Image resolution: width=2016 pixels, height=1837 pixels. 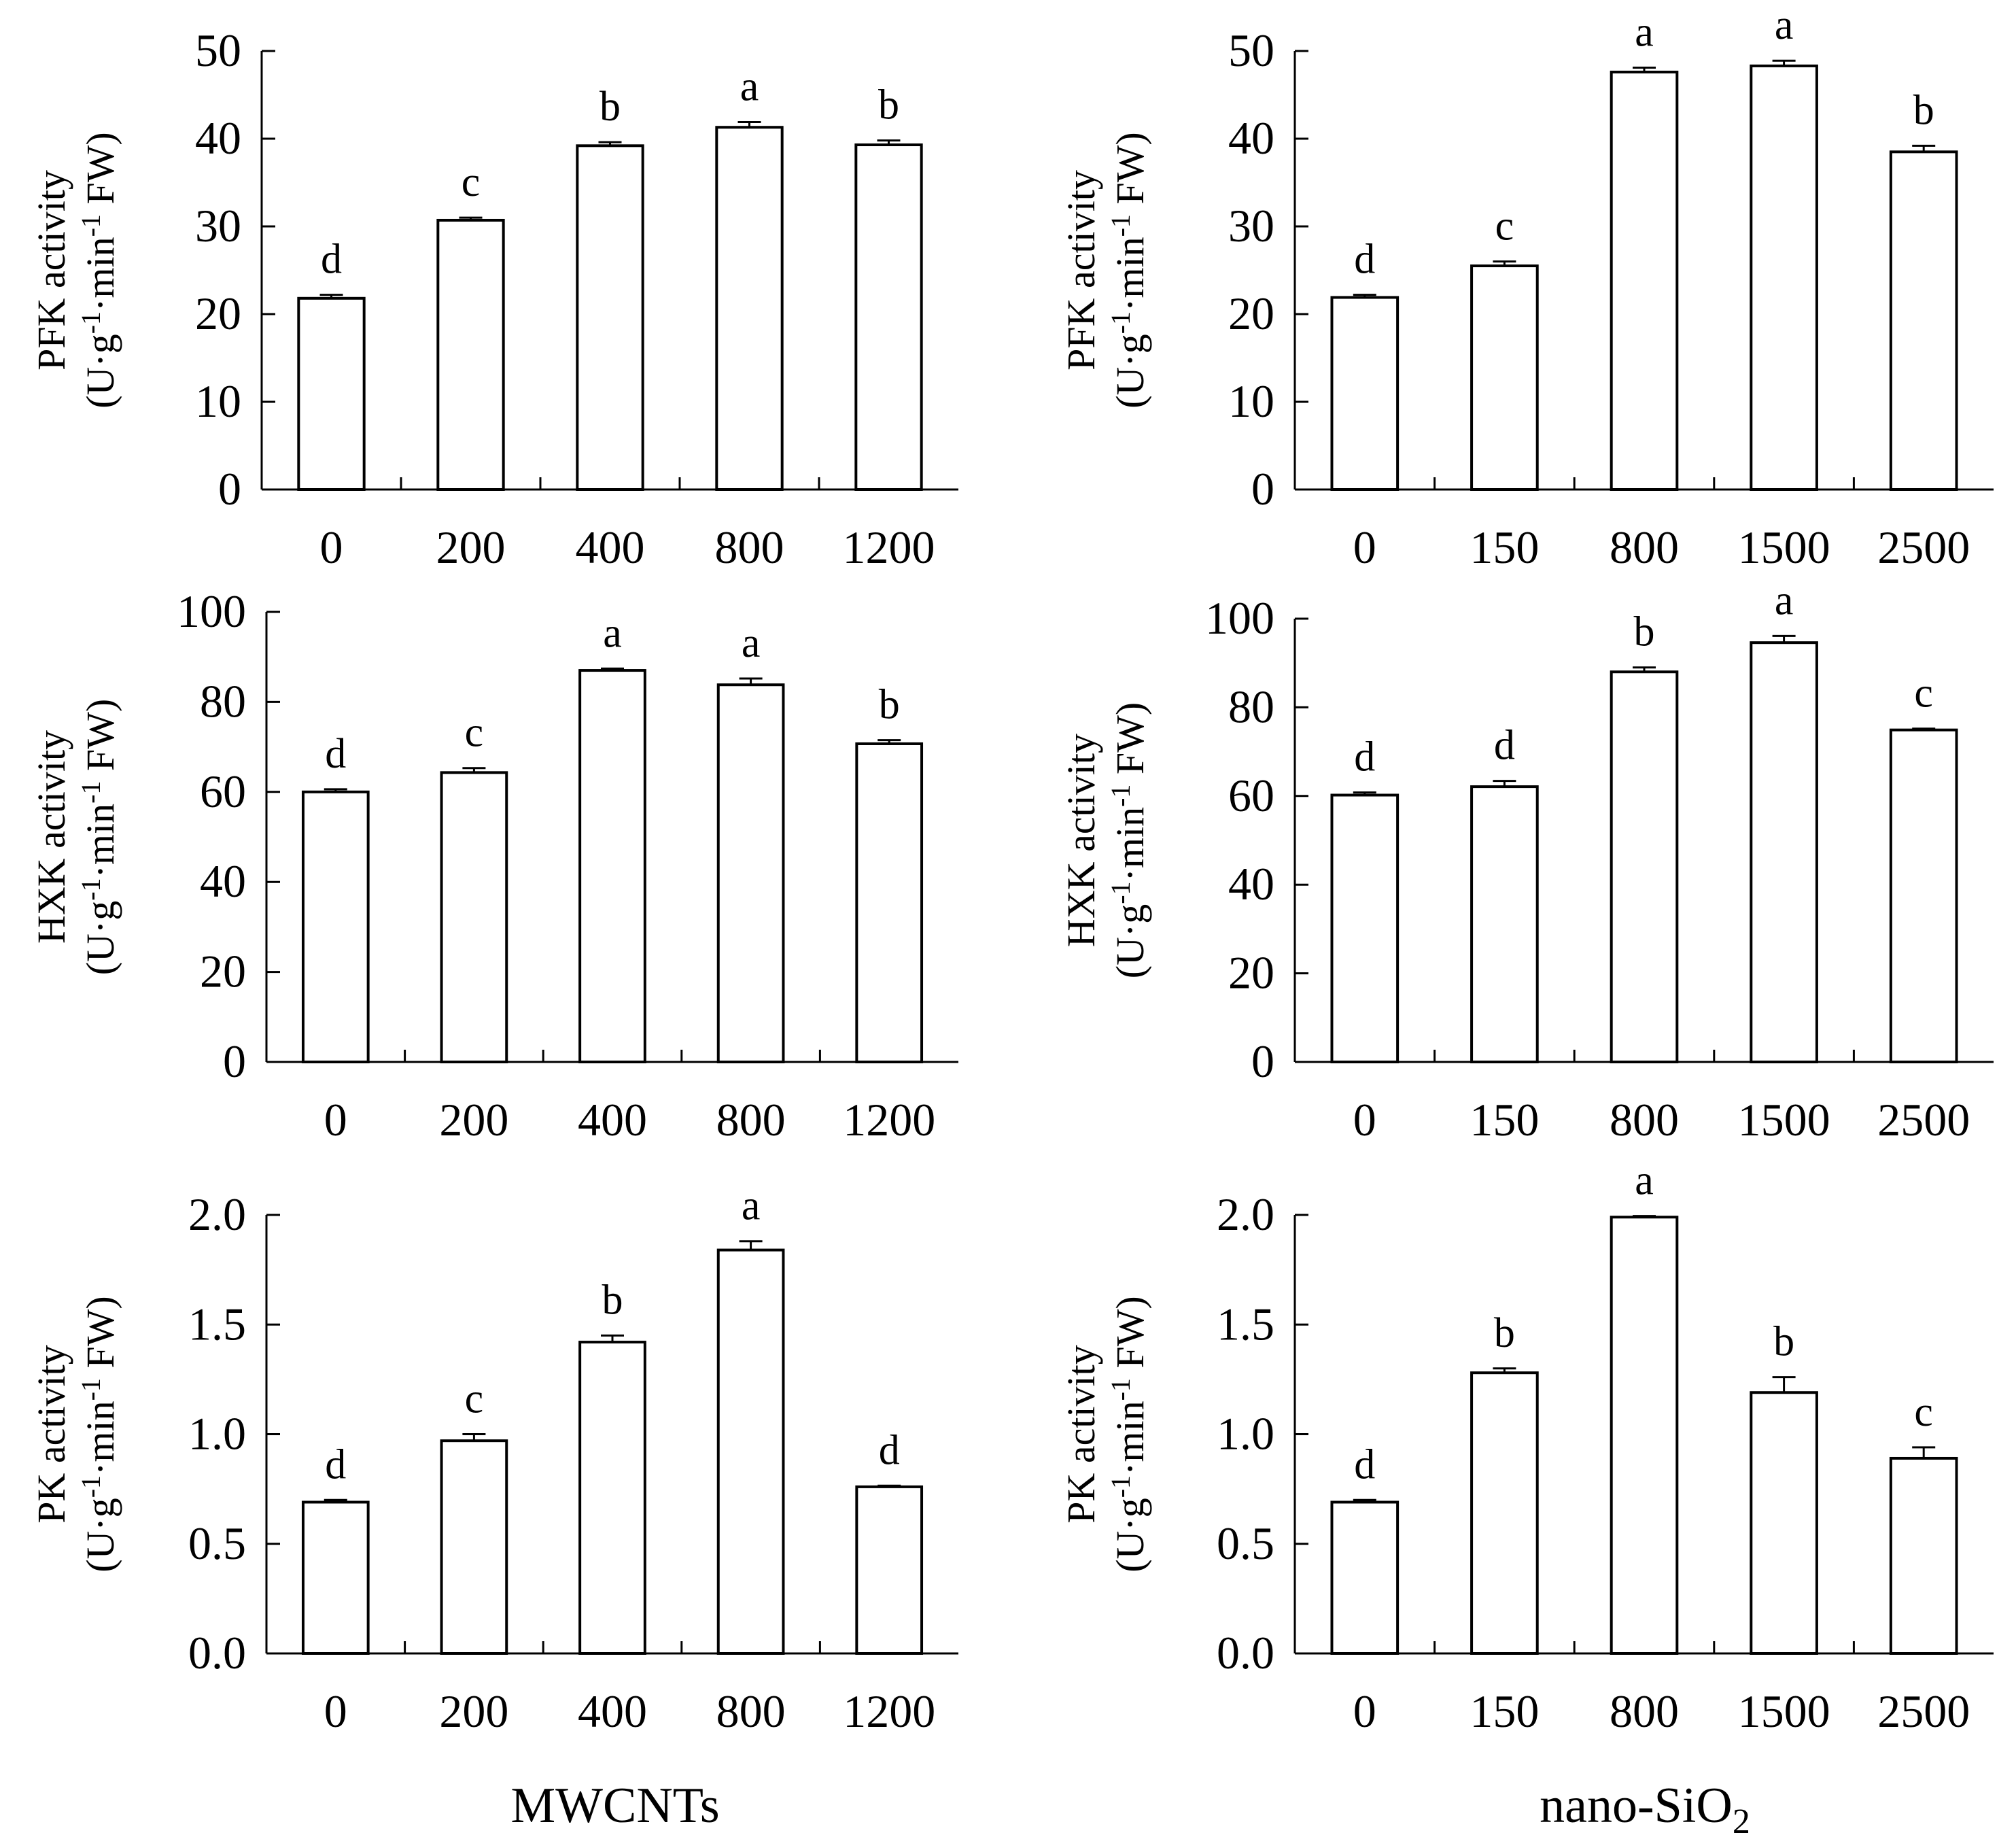 I want to click on y-tick-label: 100, so click(x=1239, y=618).